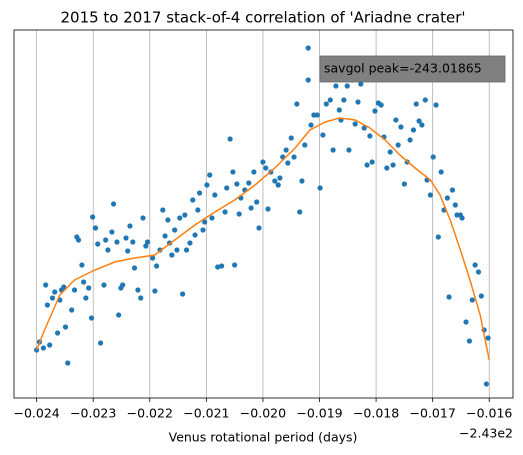 The image size is (523, 455). What do you see at coordinates (486, 433) in the screenshot?
I see `x-offset-label: −2.43e2` at bounding box center [486, 433].